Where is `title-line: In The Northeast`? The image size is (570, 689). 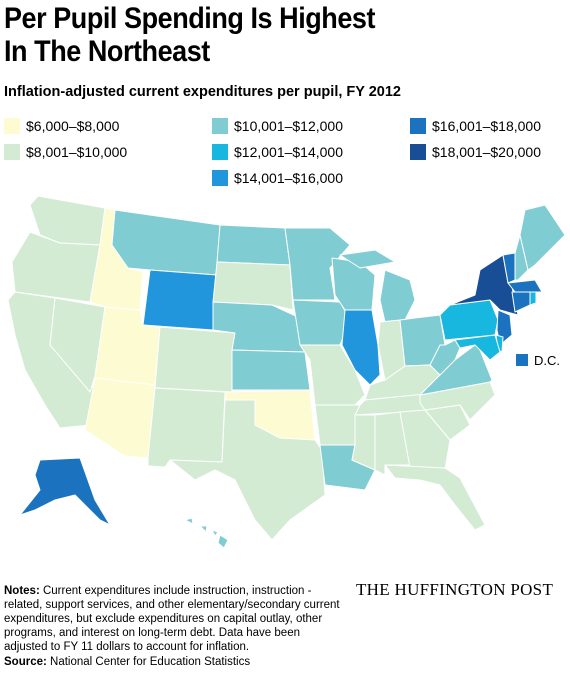 title-line: In The Northeast is located at coordinates (107, 51).